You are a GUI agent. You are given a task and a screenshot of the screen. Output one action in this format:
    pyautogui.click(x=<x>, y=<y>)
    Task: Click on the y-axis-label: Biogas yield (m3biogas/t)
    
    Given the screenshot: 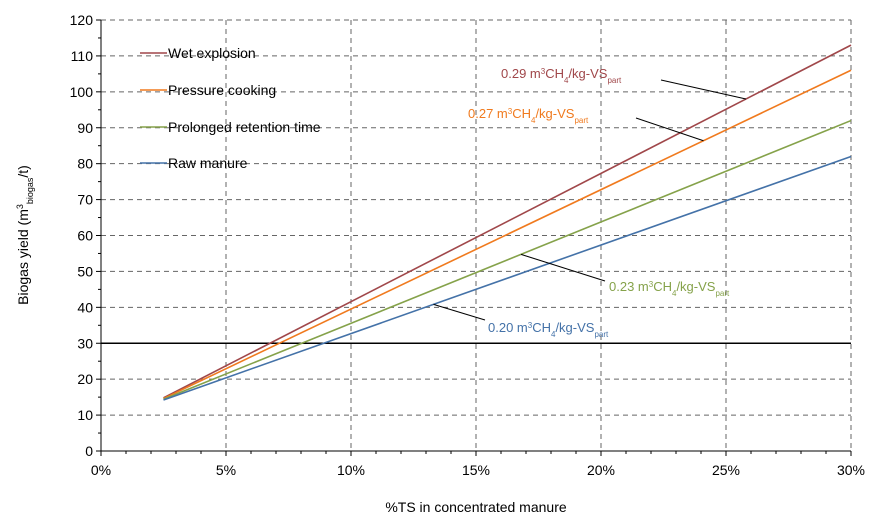 What is the action you would take?
    pyautogui.click(x=25, y=235)
    